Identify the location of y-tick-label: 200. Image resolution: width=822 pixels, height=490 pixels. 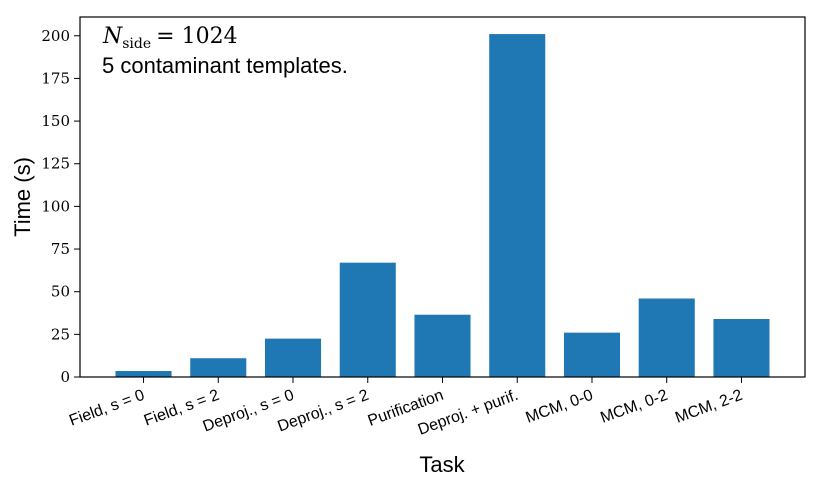
(55, 36).